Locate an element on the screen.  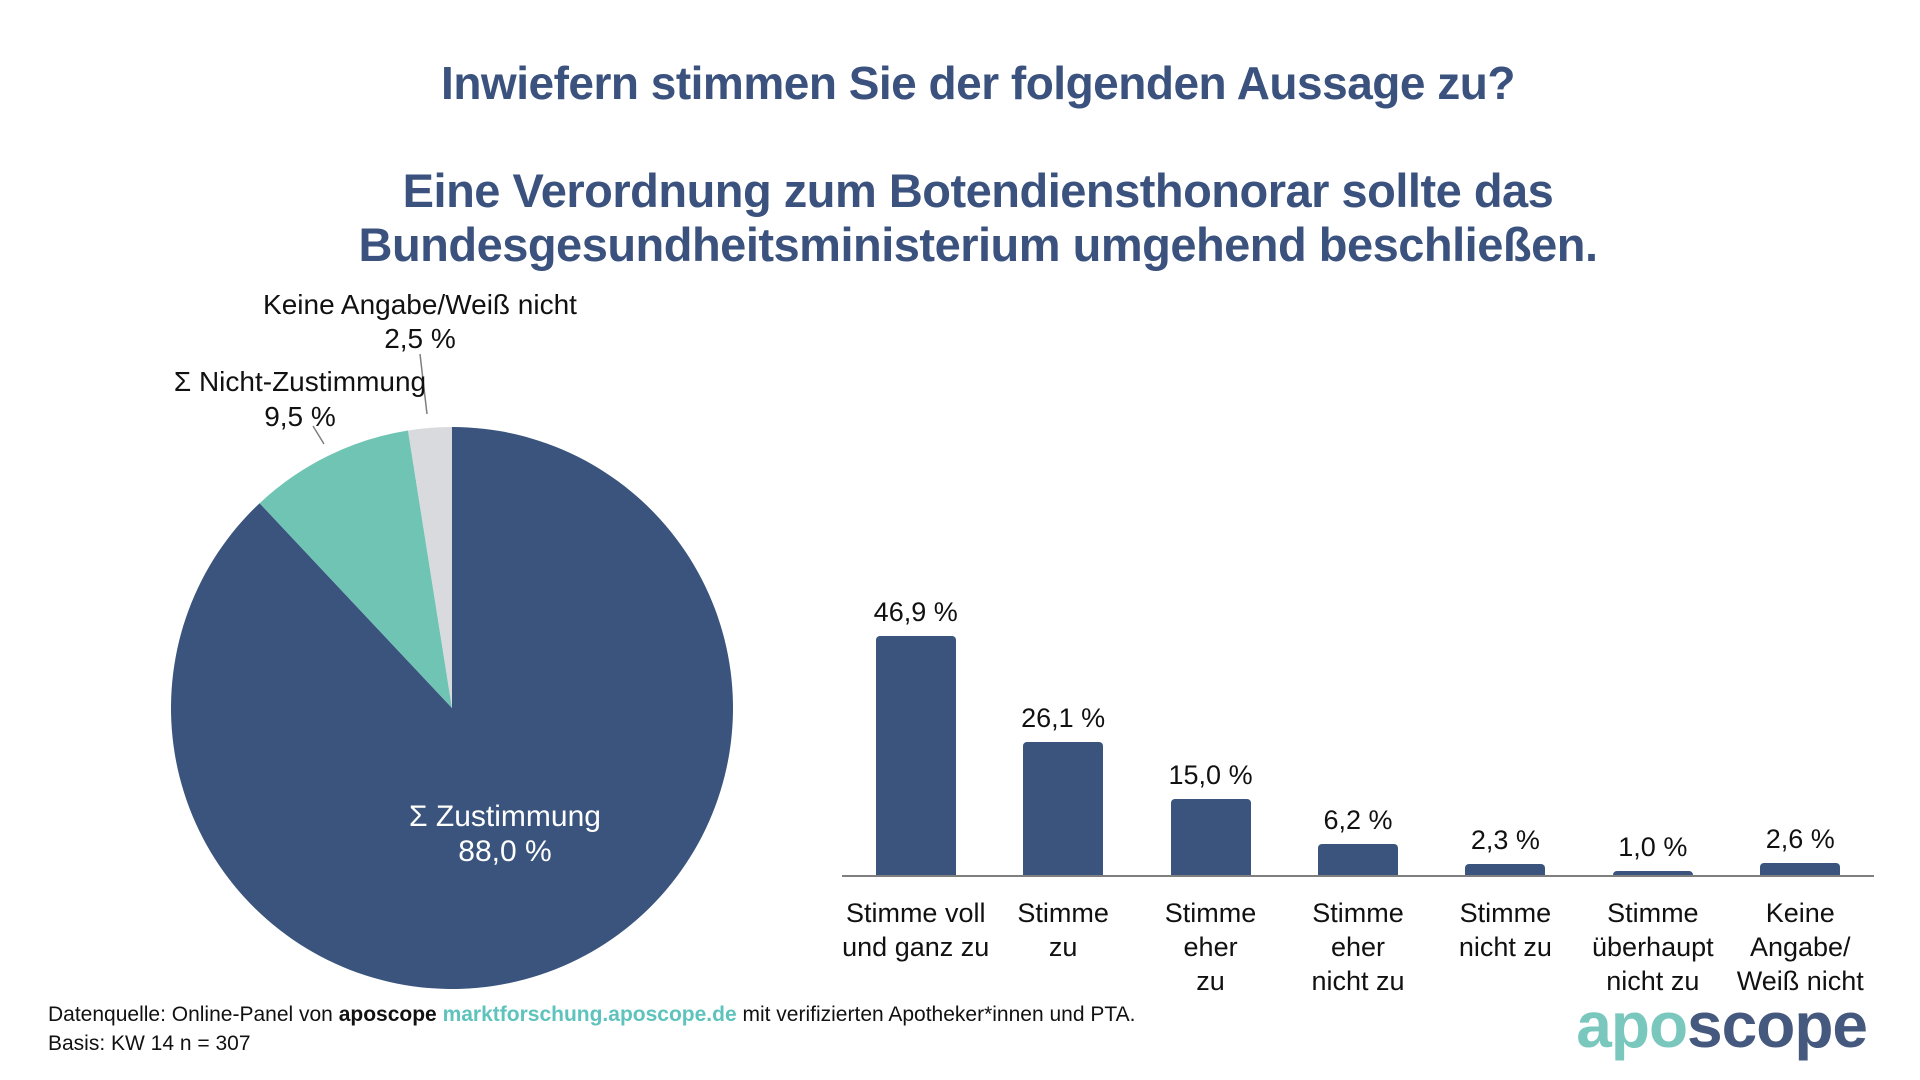
bar-value-label: 15,0 % is located at coordinates (1210, 775).